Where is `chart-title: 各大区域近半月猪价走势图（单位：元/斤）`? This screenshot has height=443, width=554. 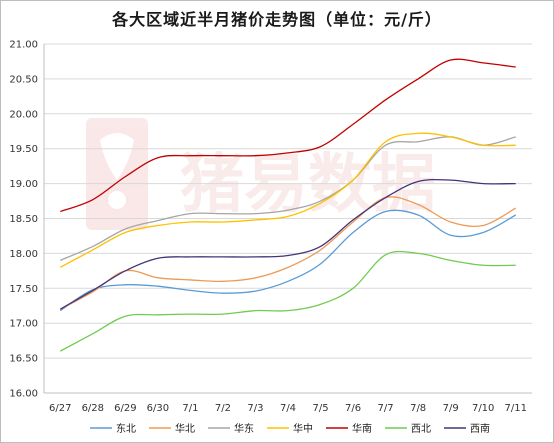
chart-title: 各大区域近半月猪价走势图（单位：元/斤） is located at coordinates (277, 19).